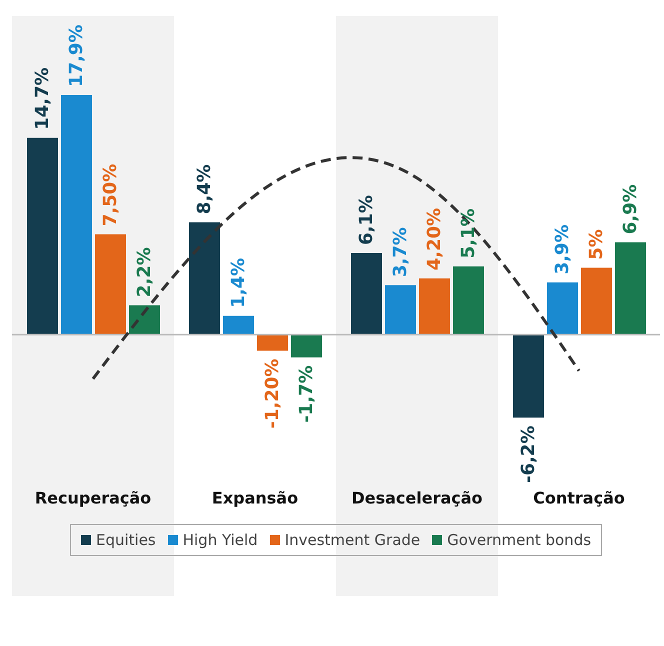 The width and height of the screenshot is (664, 646). Describe the element at coordinates (204, 189) in the screenshot. I see `data-label: 8,4%` at that location.